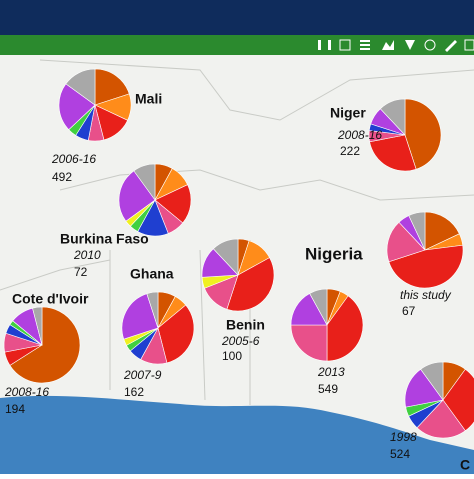  I want to click on sample-count: 72, so click(81, 272).